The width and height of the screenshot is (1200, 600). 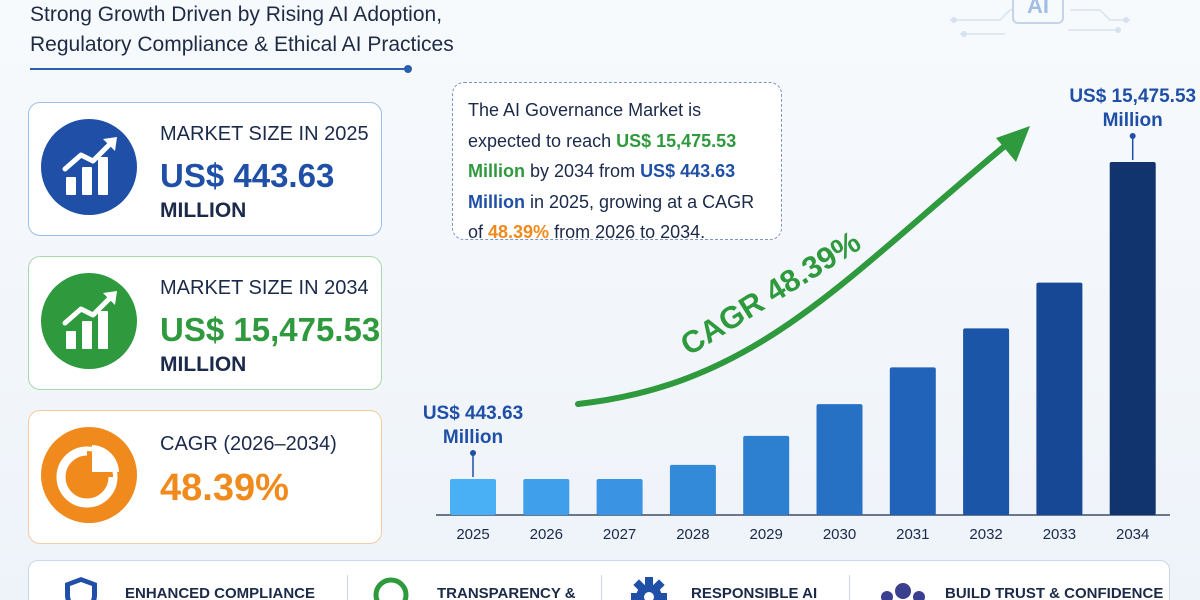 What do you see at coordinates (912, 534) in the screenshot?
I see `x-tick-label: 2031` at bounding box center [912, 534].